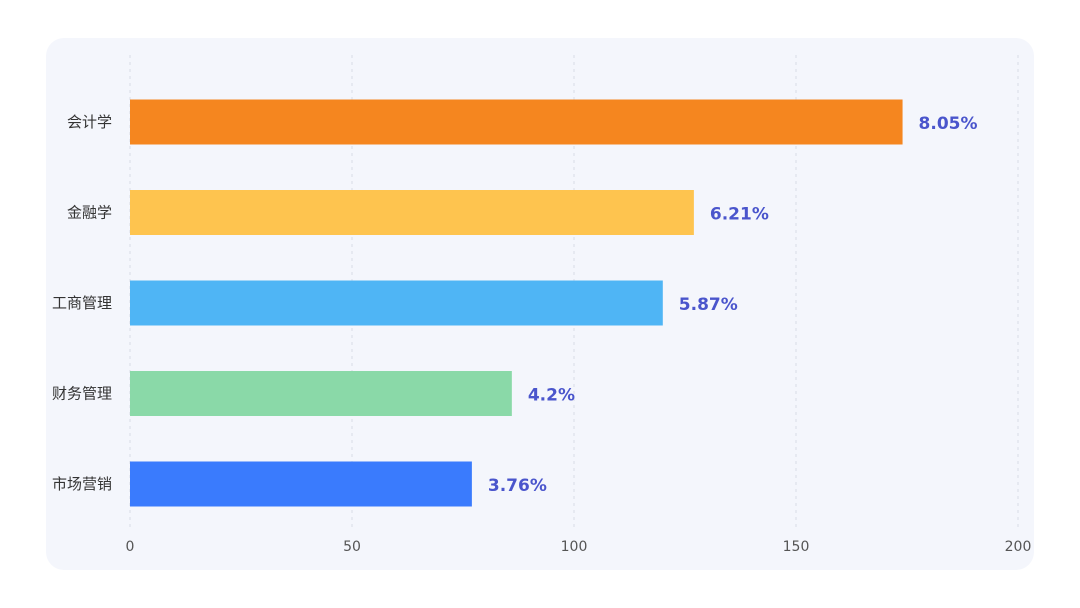 This screenshot has width=1080, height=608. What do you see at coordinates (82, 394) in the screenshot?
I see `category-label: 财务管理` at bounding box center [82, 394].